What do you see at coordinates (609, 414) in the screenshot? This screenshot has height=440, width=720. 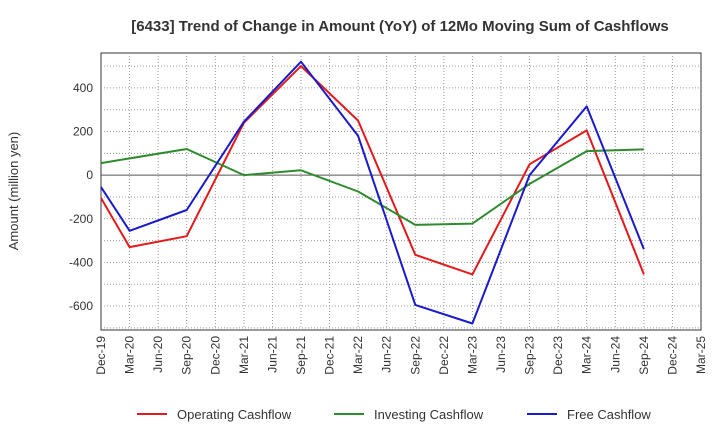 I see `legend-label-free-cashflow: Free Cashflow` at bounding box center [609, 414].